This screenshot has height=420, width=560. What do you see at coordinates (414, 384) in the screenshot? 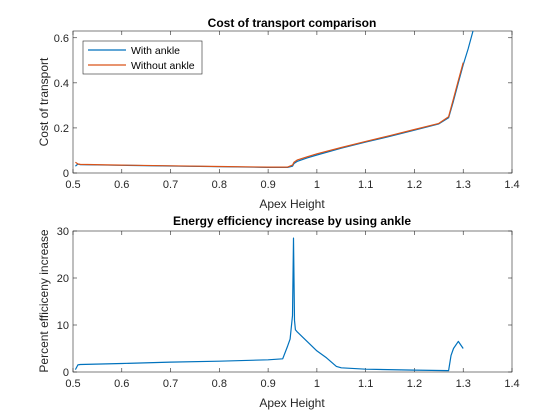
I see `plot2-x-tick-label: 1.2` at bounding box center [414, 384].